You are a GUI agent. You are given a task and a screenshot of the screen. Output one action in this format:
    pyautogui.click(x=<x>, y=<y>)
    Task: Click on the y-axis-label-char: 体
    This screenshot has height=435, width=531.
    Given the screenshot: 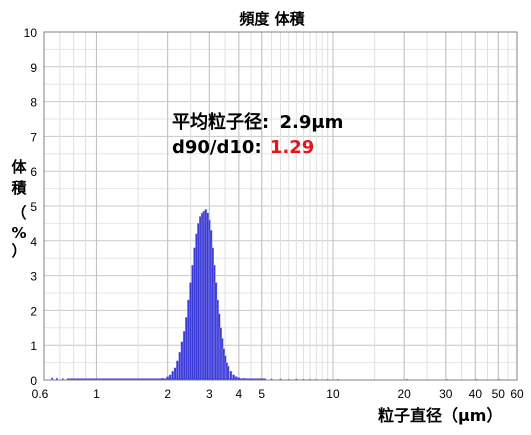 What is the action you would take?
    pyautogui.click(x=19, y=167)
    